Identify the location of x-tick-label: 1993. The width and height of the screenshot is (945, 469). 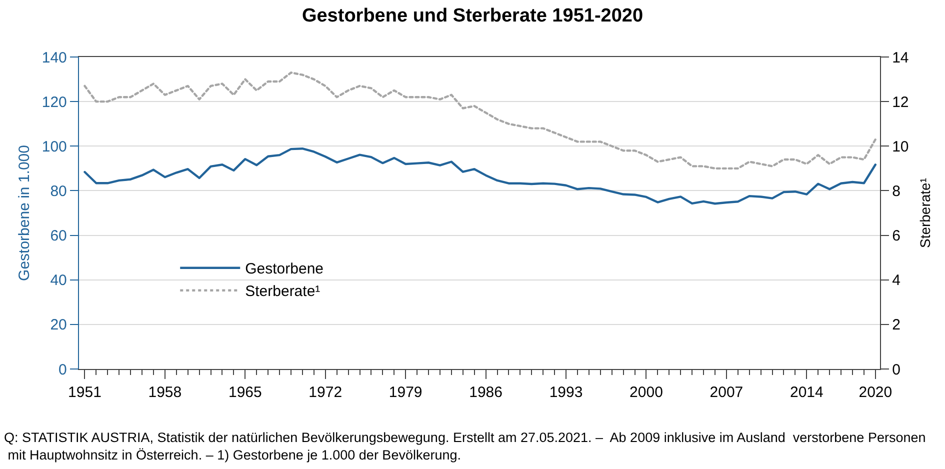
(566, 393).